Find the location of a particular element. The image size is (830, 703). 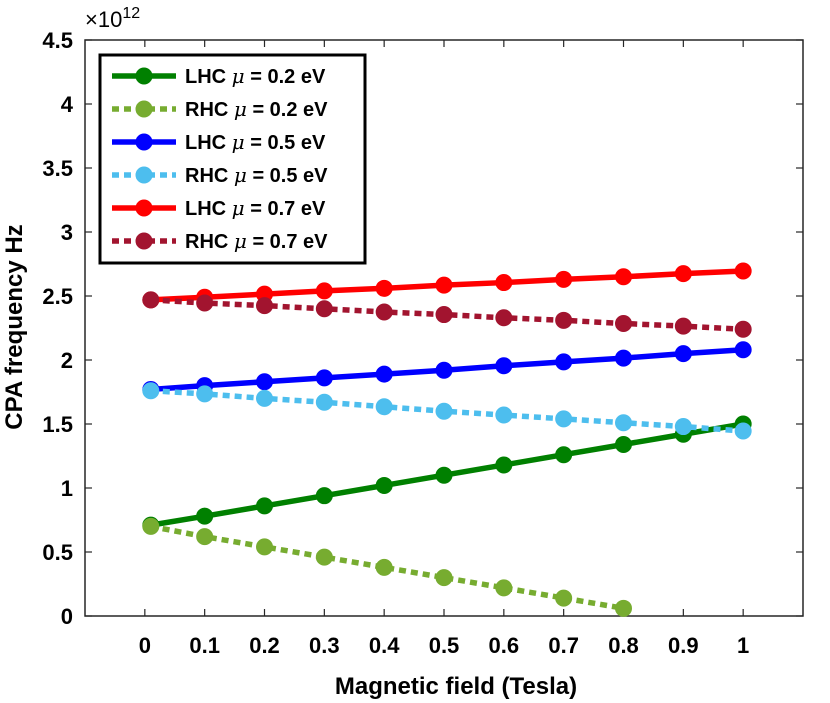

x-axis-title: Magnetic field (Tesla) is located at coordinates (456, 686).